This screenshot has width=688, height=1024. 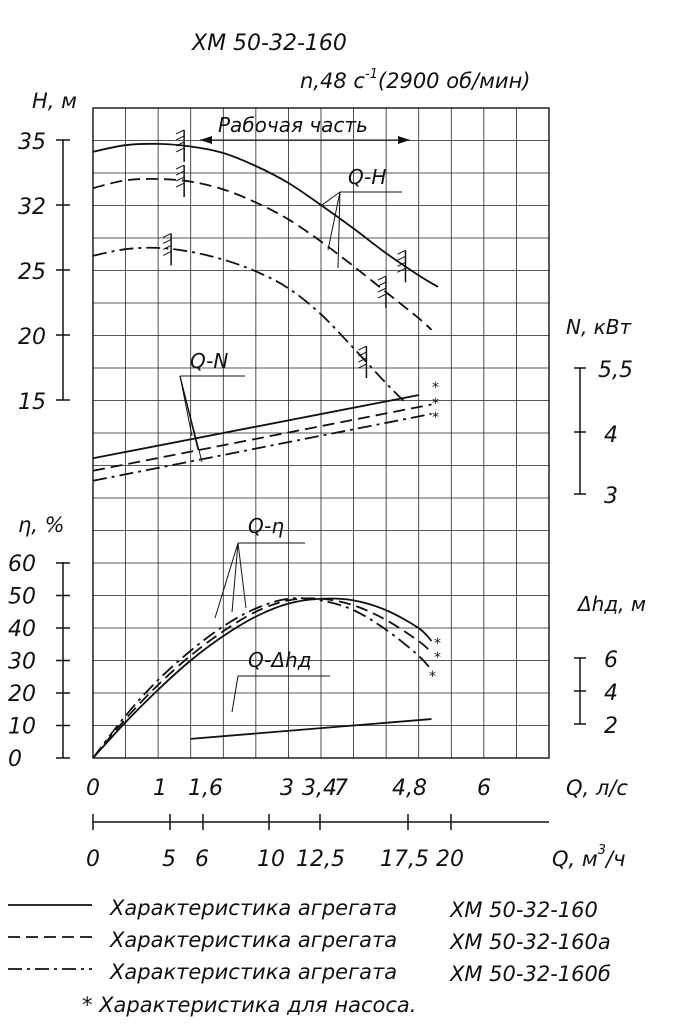 I want to click on work-zone-arrow-right, so click(x=404, y=140).